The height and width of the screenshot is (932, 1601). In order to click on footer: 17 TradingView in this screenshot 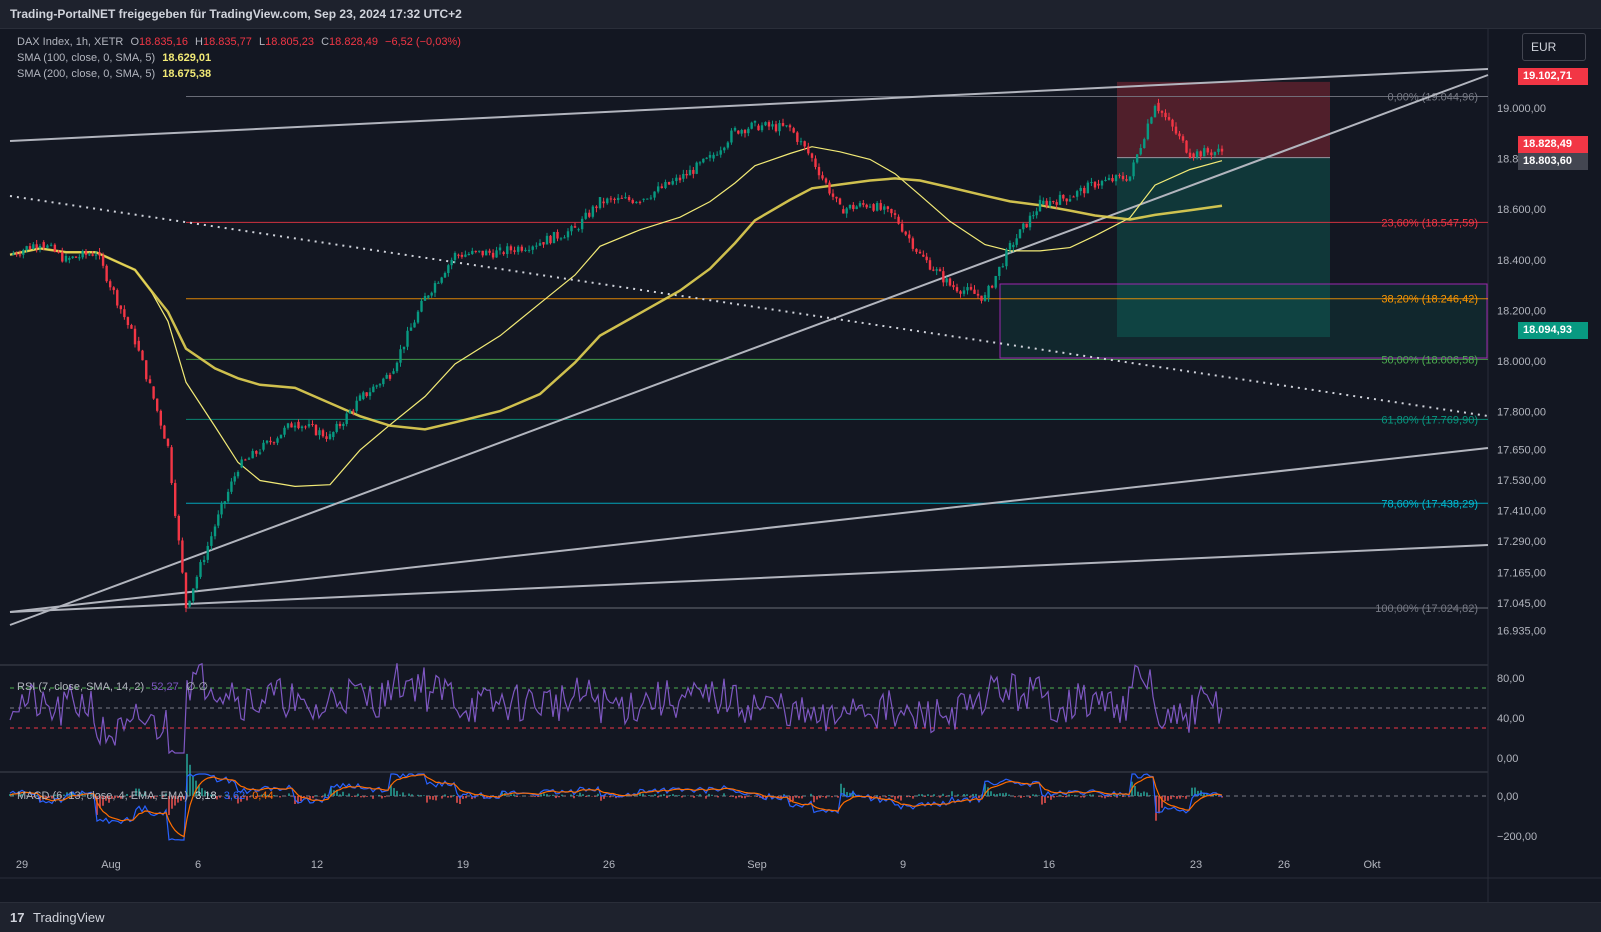, I will do `click(800, 917)`.